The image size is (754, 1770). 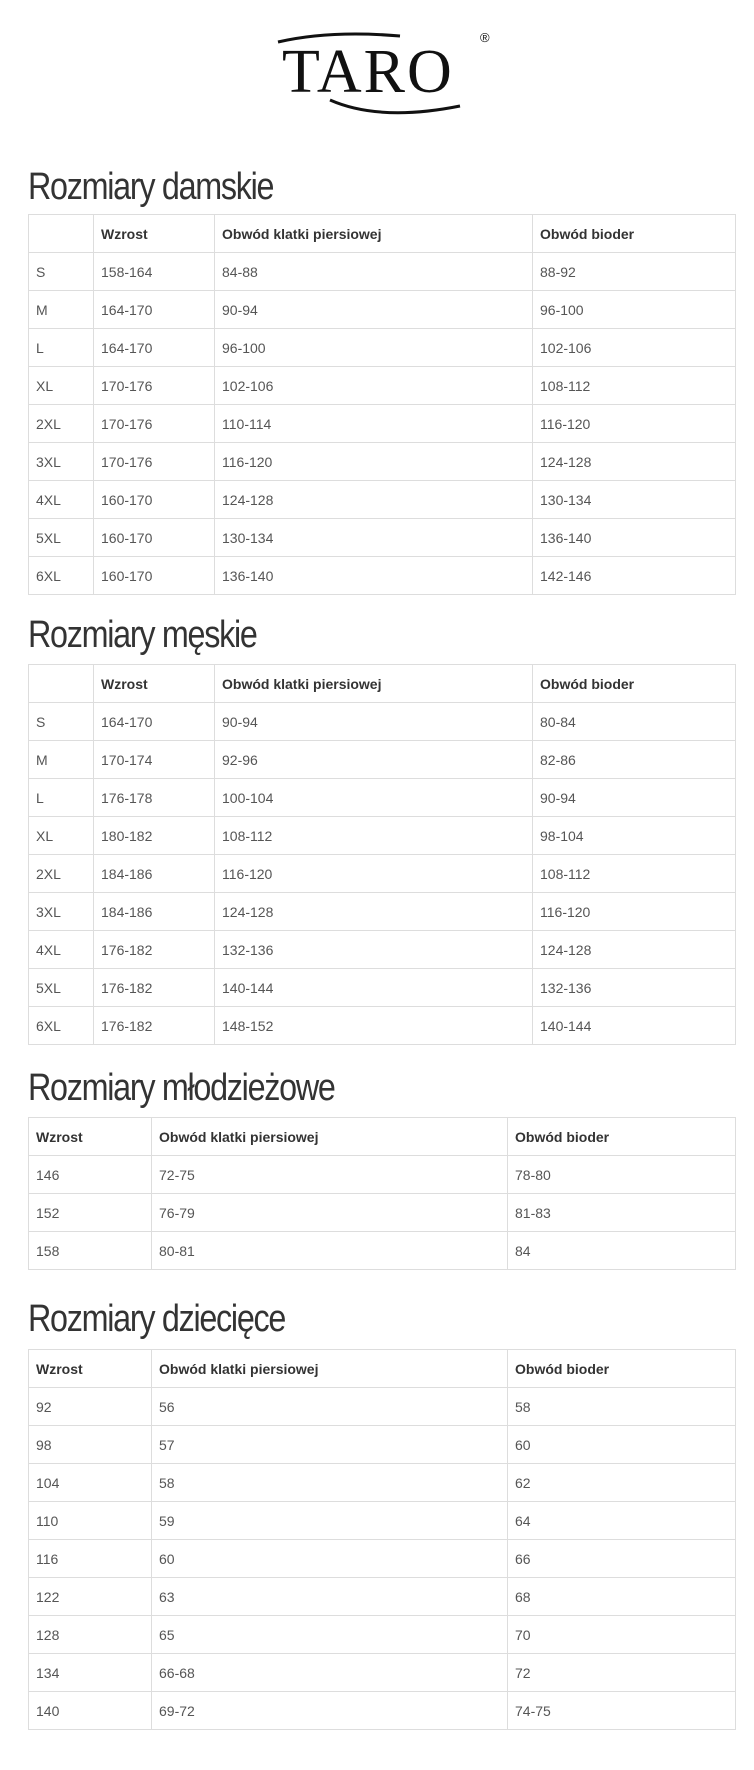 What do you see at coordinates (61, 347) in the screenshot?
I see `table-cell: L` at bounding box center [61, 347].